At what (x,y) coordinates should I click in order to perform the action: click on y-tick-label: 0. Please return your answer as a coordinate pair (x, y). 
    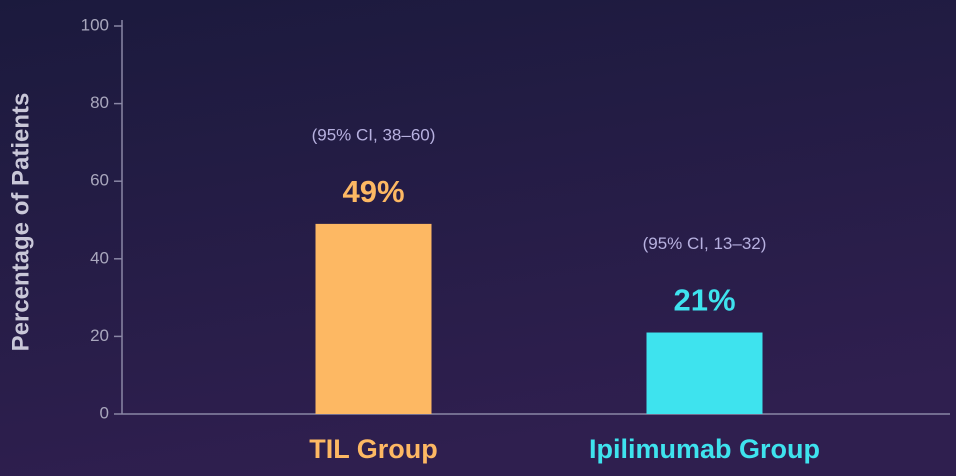
    Looking at the image, I should click on (104, 412).